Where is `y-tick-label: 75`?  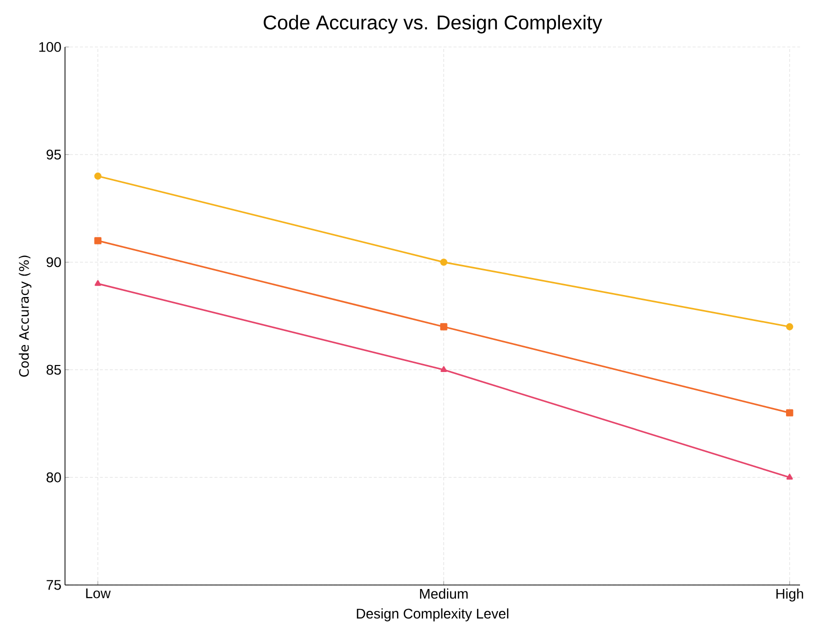 y-tick-label: 75 is located at coordinates (53, 585).